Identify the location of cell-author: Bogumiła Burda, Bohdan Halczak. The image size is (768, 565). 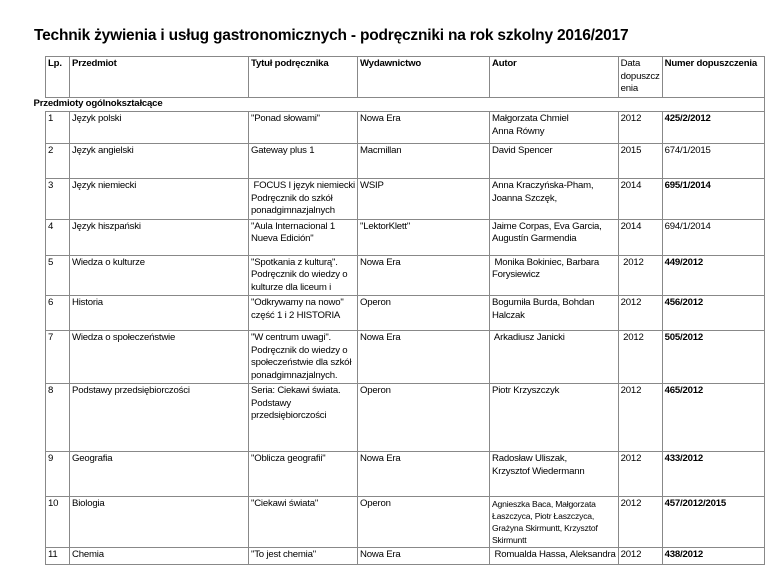
(554, 313).